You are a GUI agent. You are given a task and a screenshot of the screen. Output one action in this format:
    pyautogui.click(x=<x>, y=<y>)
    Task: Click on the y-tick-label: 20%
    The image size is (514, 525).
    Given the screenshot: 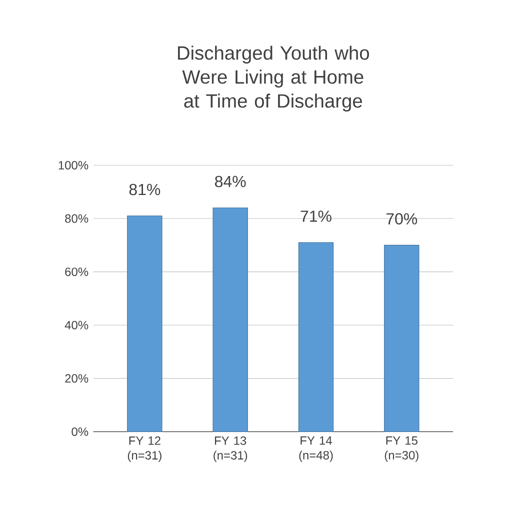 What is the action you would take?
    pyautogui.click(x=76, y=378)
    